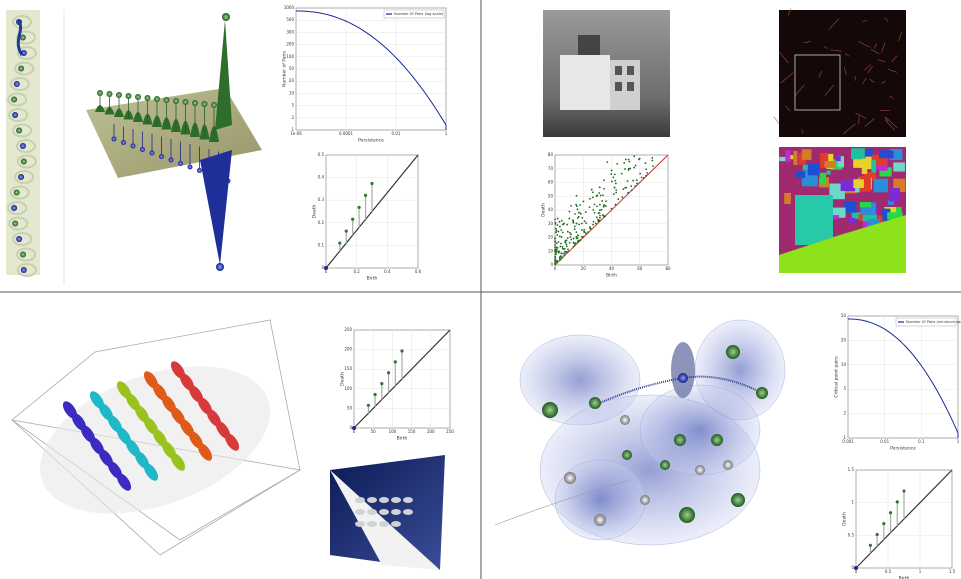 The height and width of the screenshot is (579, 961). What do you see at coordinates (844, 388) in the screenshot?
I see `y-tick-label: 5` at bounding box center [844, 388].